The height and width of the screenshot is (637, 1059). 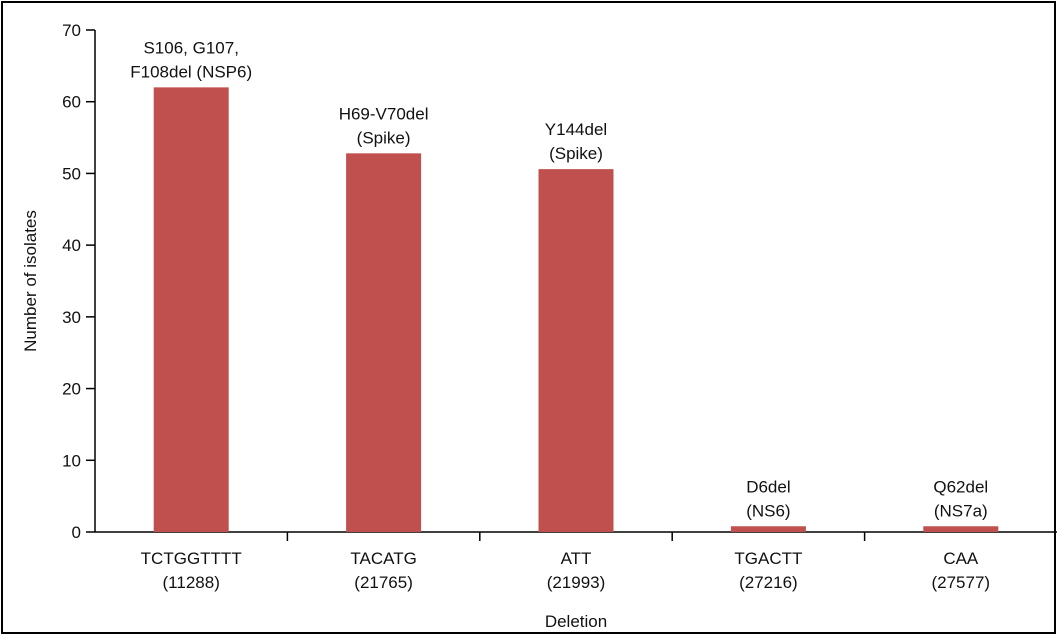 I want to click on y-axis-label: Number of isolates, so click(x=30, y=281).